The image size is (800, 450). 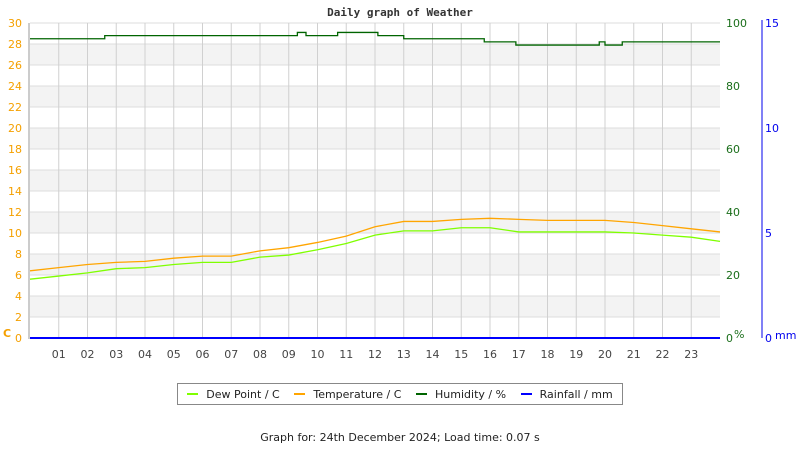 What do you see at coordinates (116, 354) in the screenshot?
I see `x-tick-label: 03` at bounding box center [116, 354].